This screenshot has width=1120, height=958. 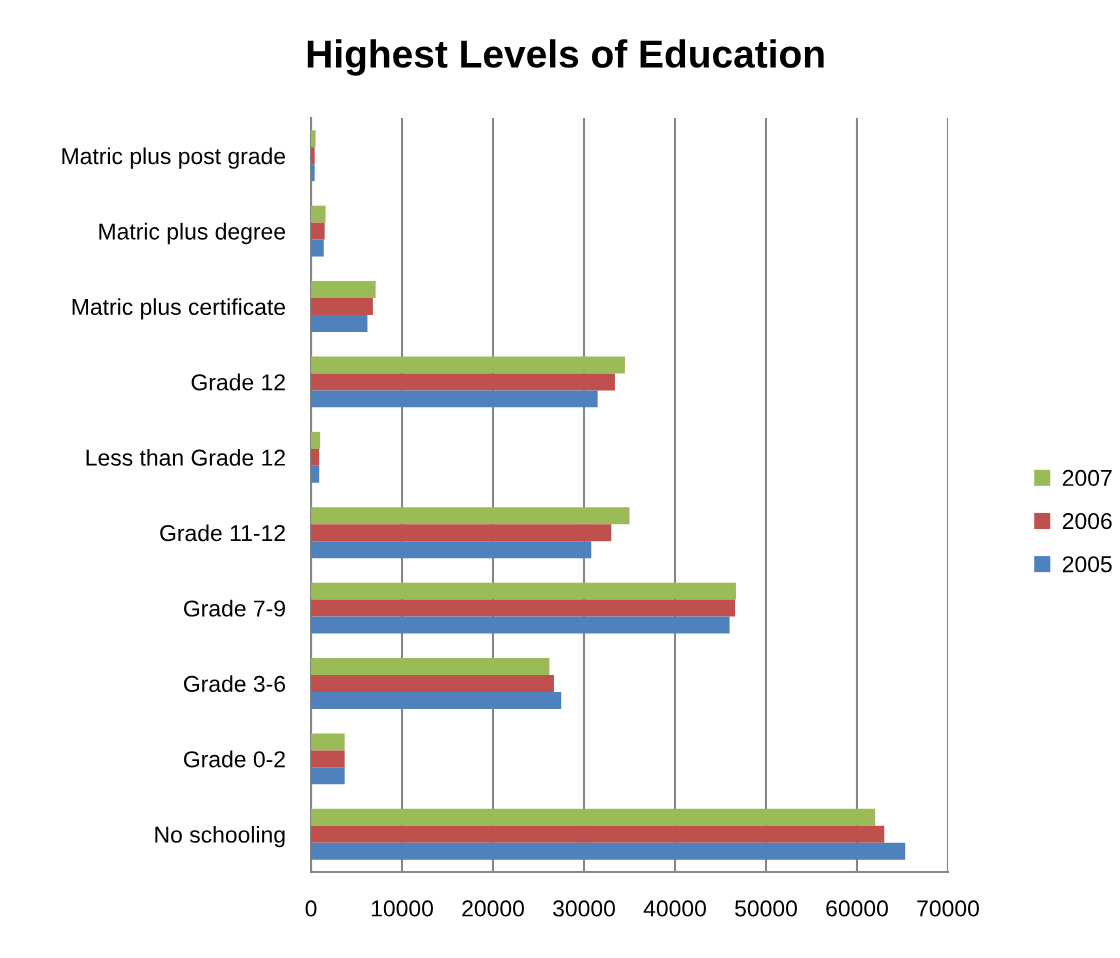 What do you see at coordinates (766, 908) in the screenshot?
I see `x-tick-label: 50000` at bounding box center [766, 908].